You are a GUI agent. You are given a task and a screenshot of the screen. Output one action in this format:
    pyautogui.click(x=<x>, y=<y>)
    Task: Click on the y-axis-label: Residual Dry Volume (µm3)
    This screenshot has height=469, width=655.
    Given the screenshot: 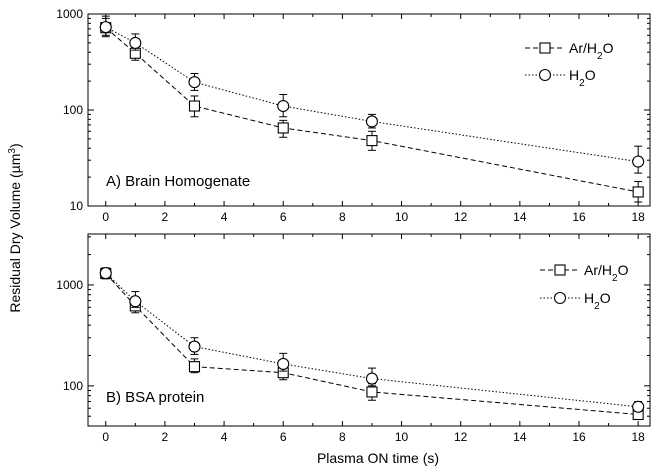 What is the action you would take?
    pyautogui.click(x=15, y=227)
    